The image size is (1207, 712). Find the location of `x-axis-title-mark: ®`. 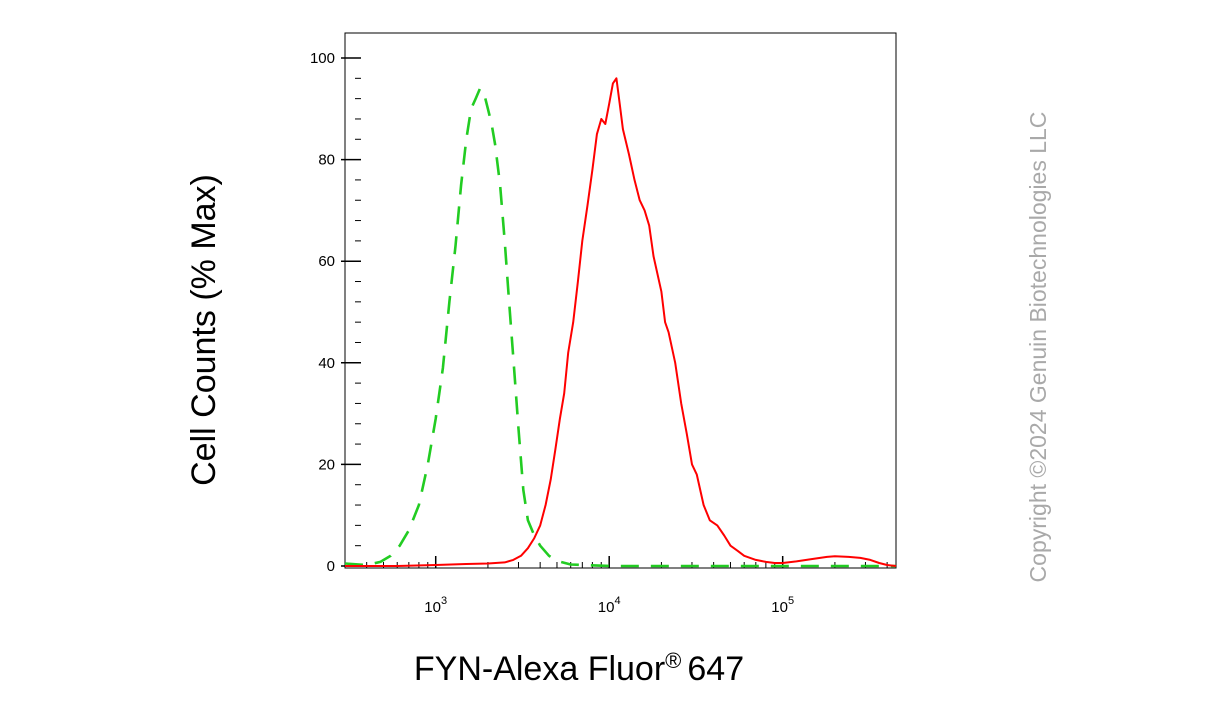

x-axis-title-mark: ® is located at coordinates (673, 660).